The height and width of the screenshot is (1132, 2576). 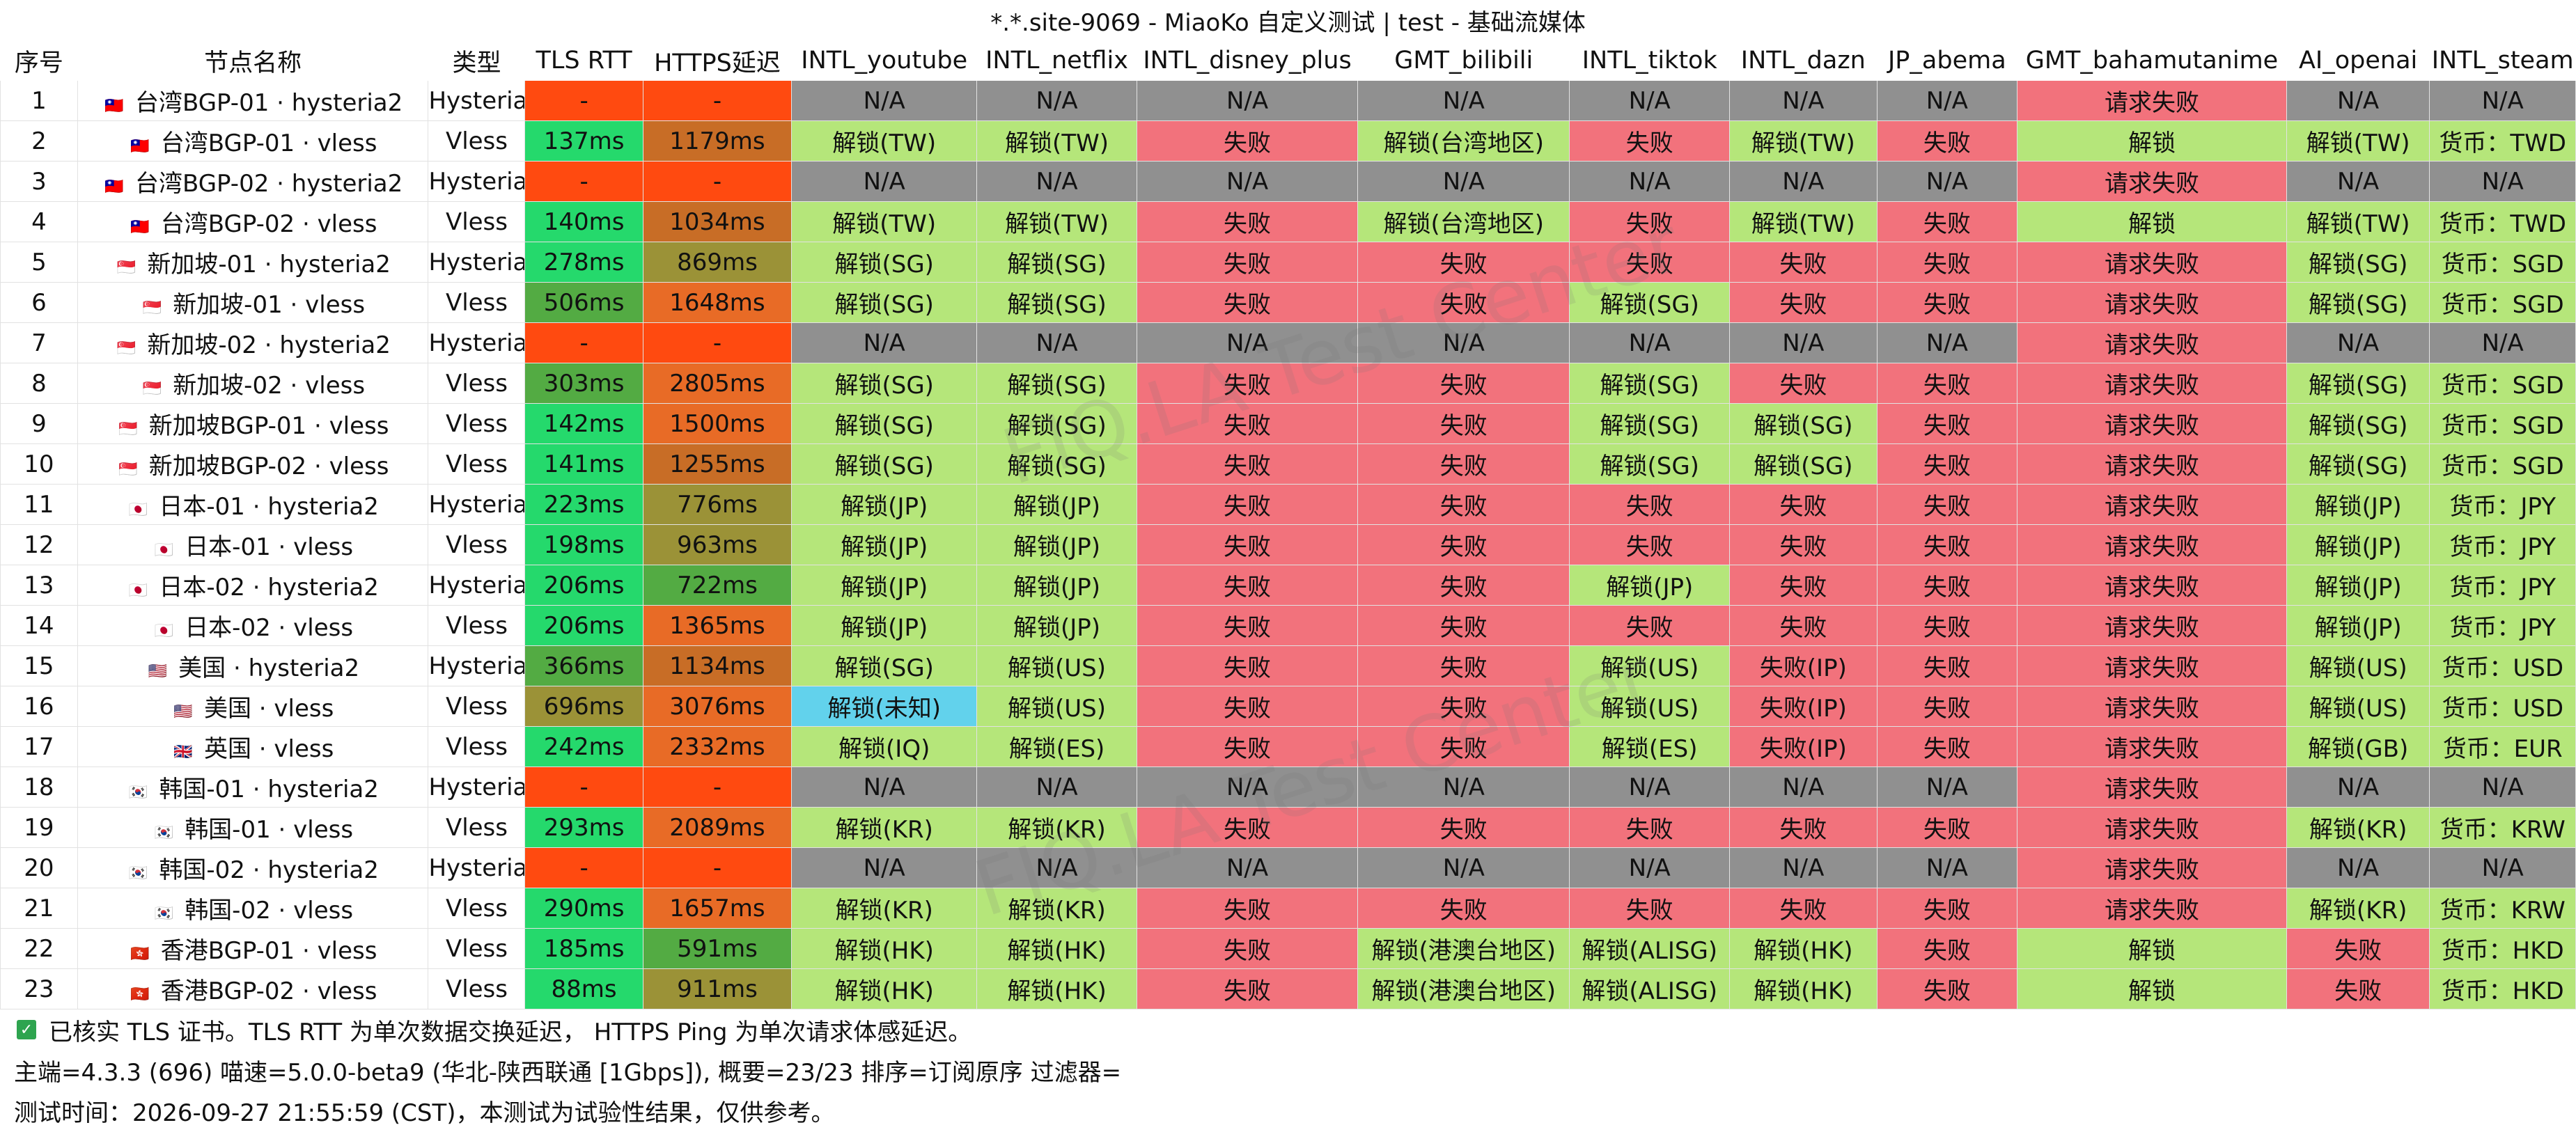 What do you see at coordinates (39, 625) in the screenshot?
I see `row-number: 14` at bounding box center [39, 625].